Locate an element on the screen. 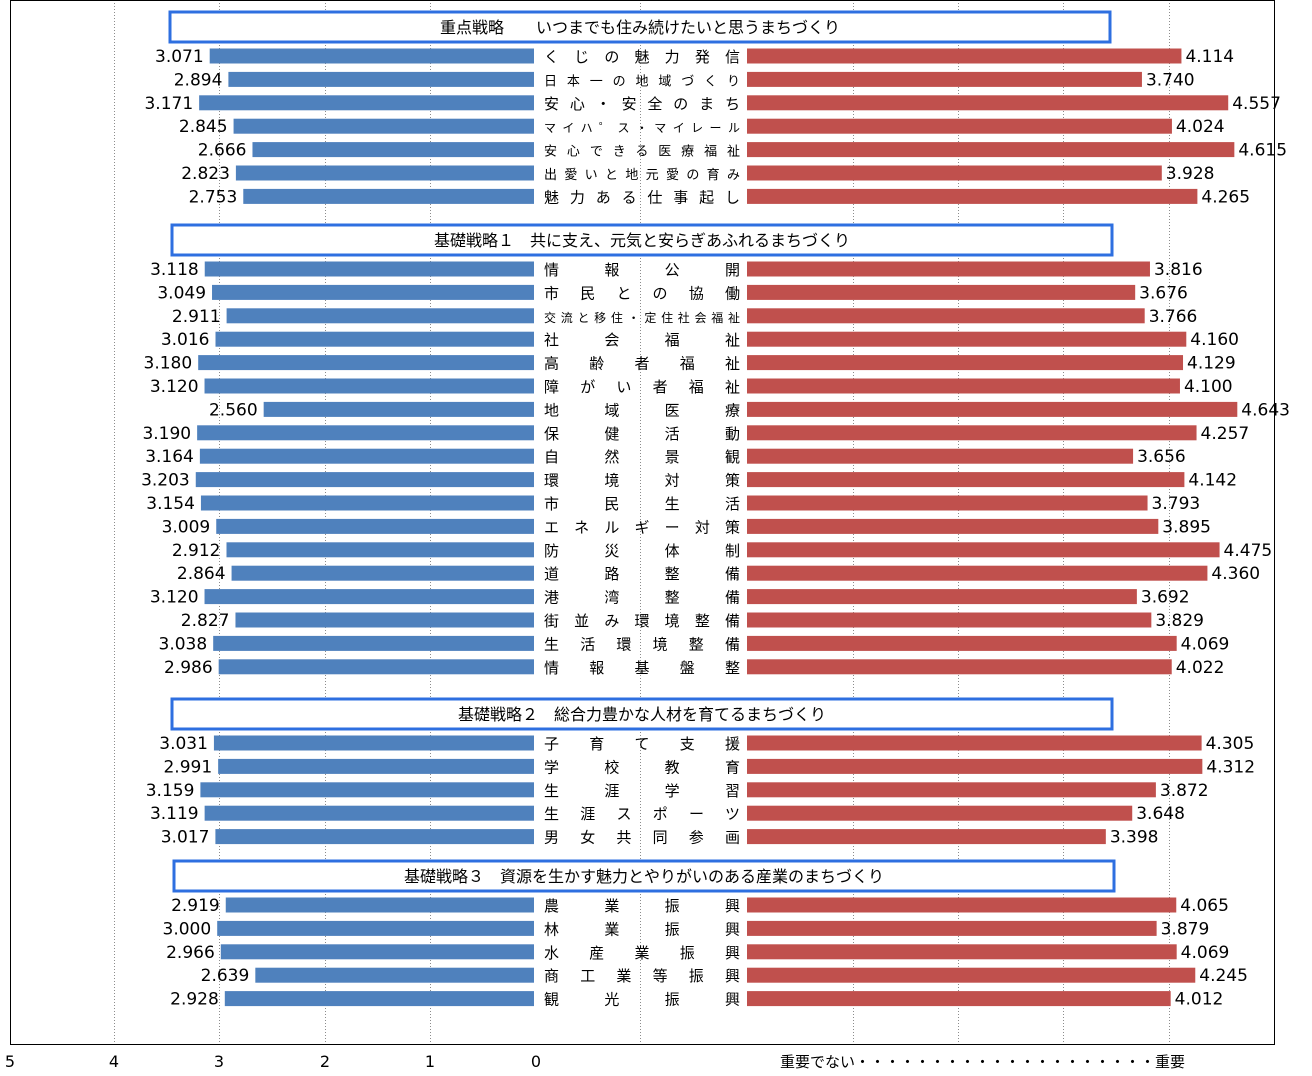 Image resolution: width=1312 pixels, height=1076 pixels. category-label: マイハ゜ス・マイレール is located at coordinates (642, 128).